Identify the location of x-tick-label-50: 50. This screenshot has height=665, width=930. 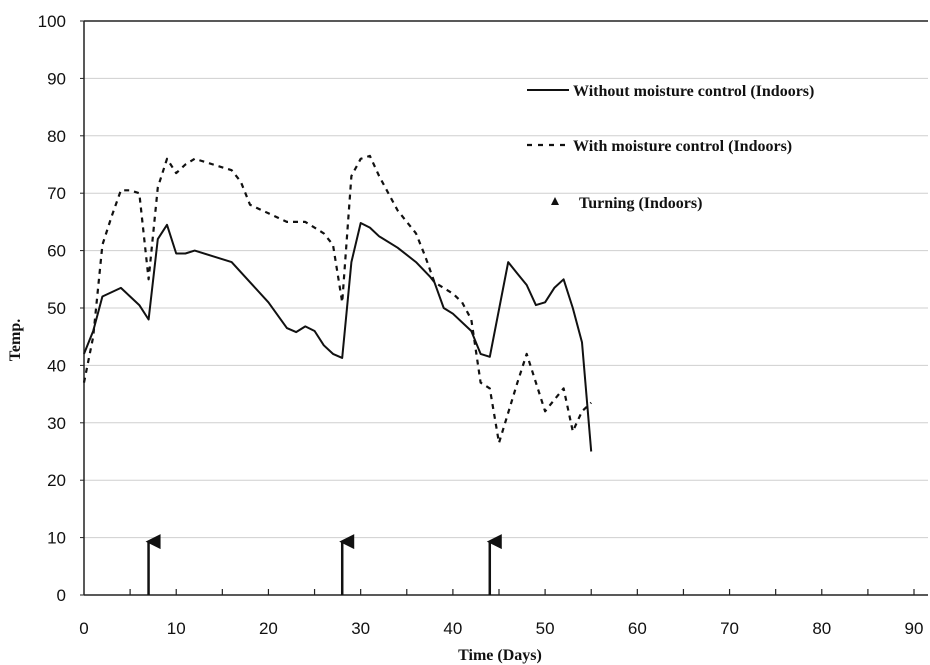
(545, 628).